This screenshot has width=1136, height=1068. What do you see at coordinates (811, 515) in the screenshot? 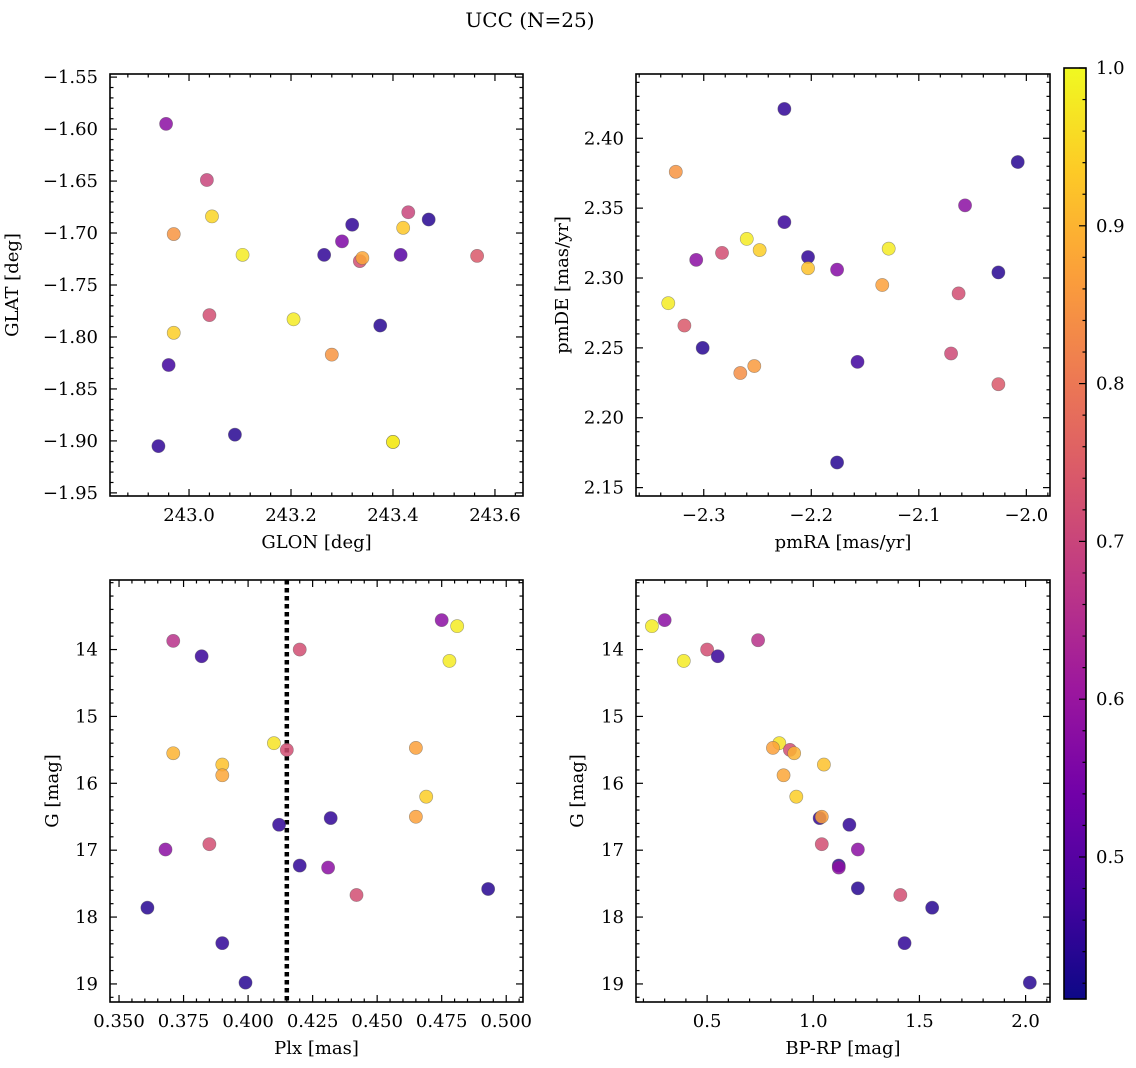
I see `x-tick-label: −2.2` at bounding box center [811, 515].